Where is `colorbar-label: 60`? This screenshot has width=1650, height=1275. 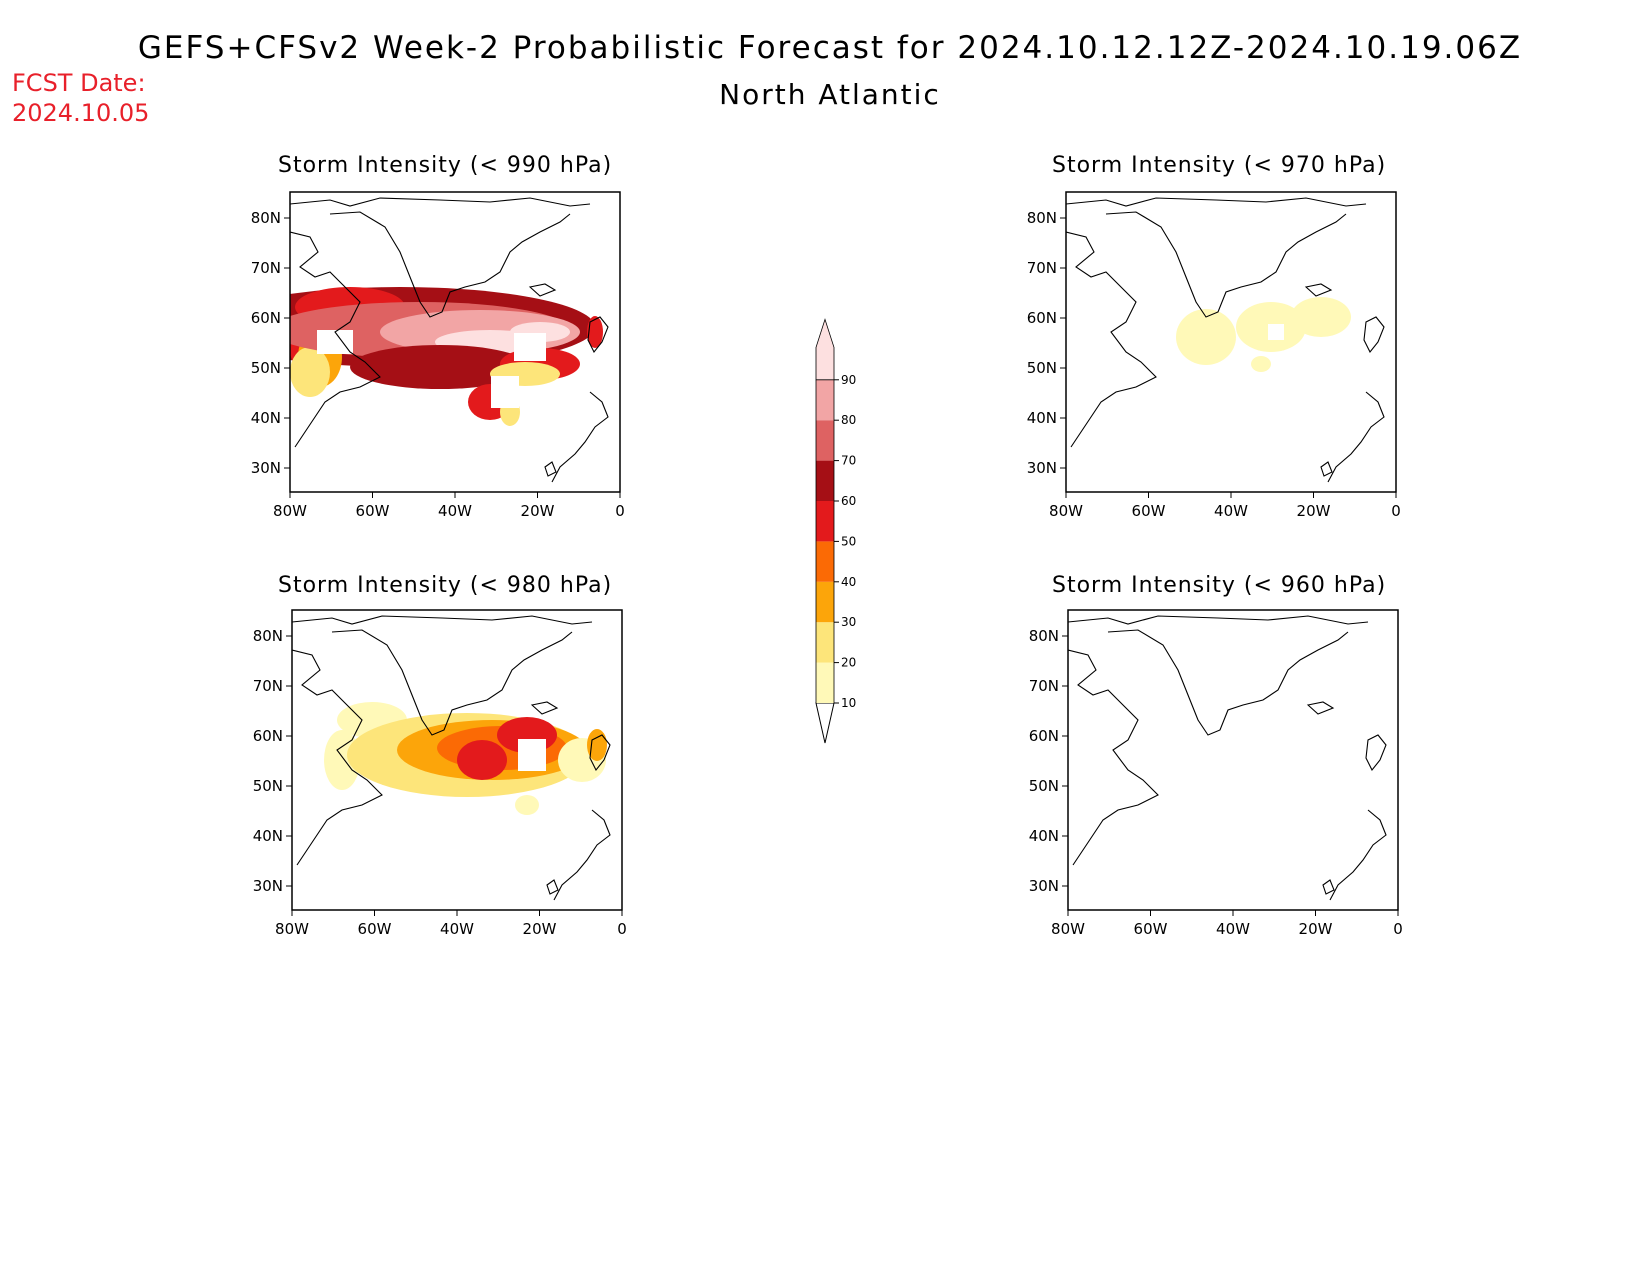 colorbar-label: 60 is located at coordinates (848, 501).